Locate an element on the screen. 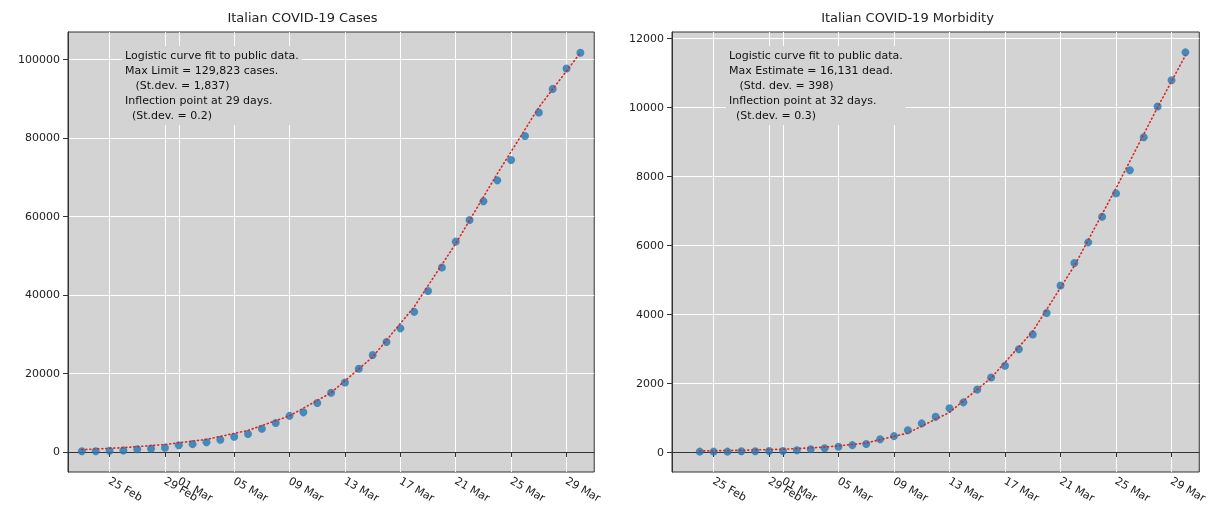  y-tick-label: 10000 is located at coordinates (646, 107).